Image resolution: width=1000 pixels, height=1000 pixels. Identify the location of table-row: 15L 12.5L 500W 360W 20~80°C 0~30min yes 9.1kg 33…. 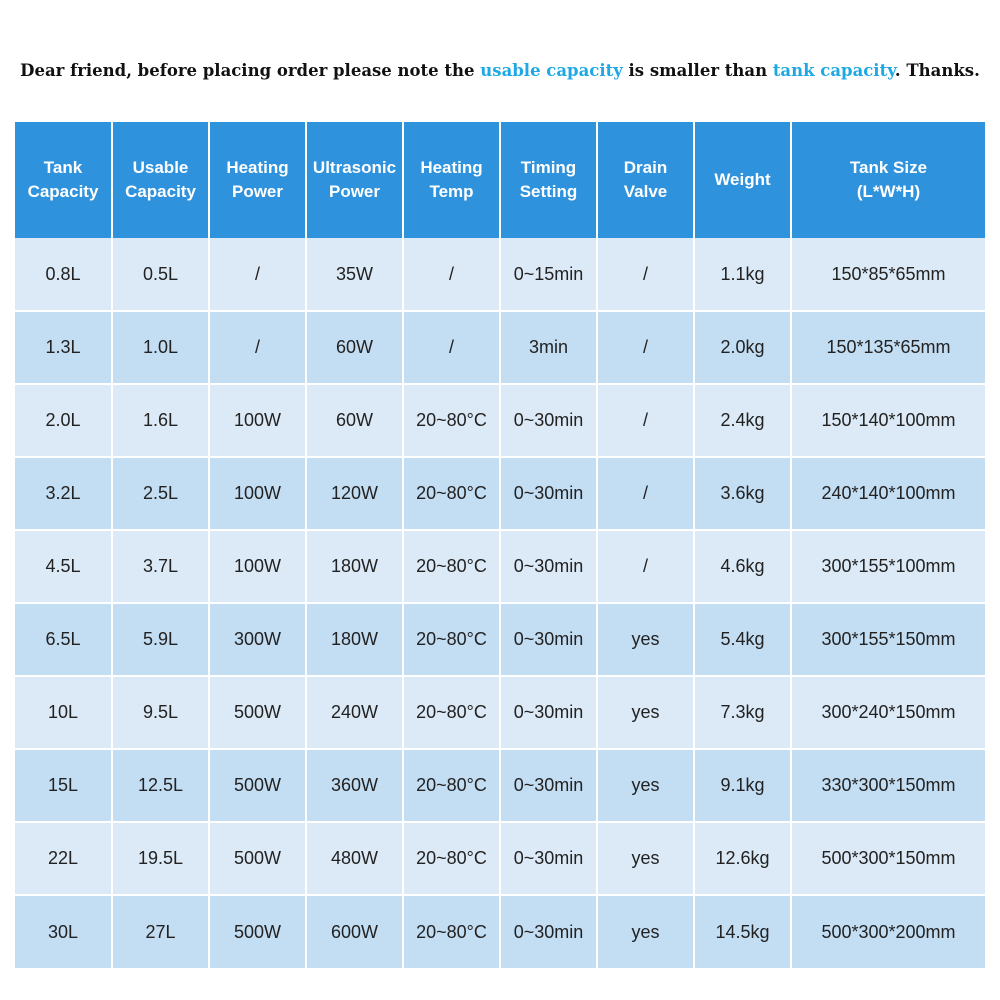
(500, 785).